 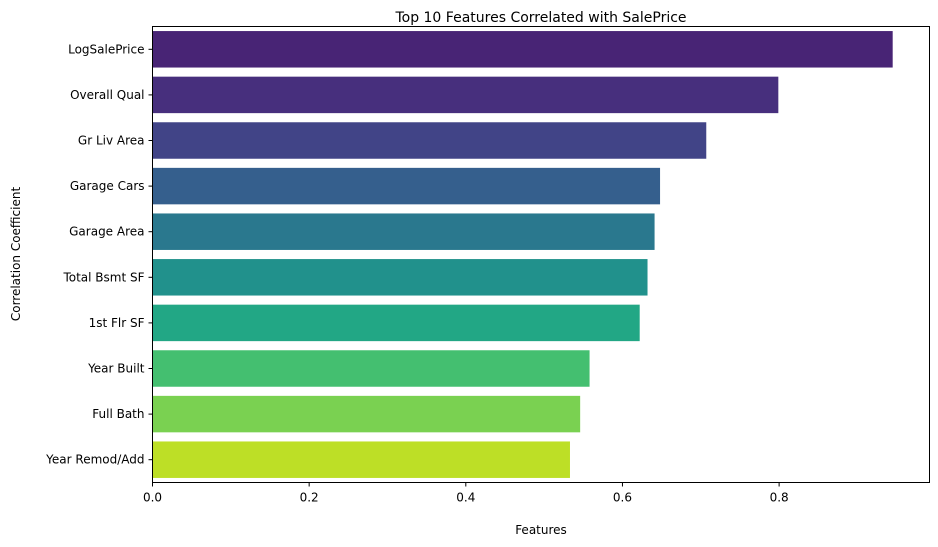 I want to click on y-axis-title: Correlation Coefficient, so click(x=16, y=254).